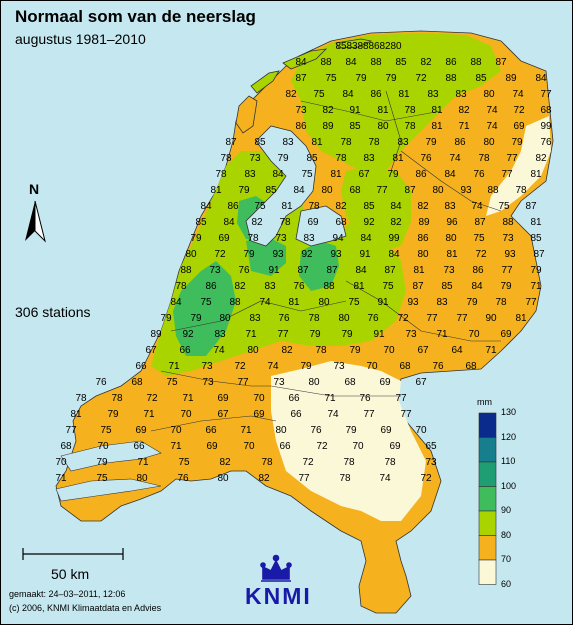 The image size is (575, 627). Describe the element at coordinates (431, 446) in the screenshot. I see `station-value: 65` at that location.